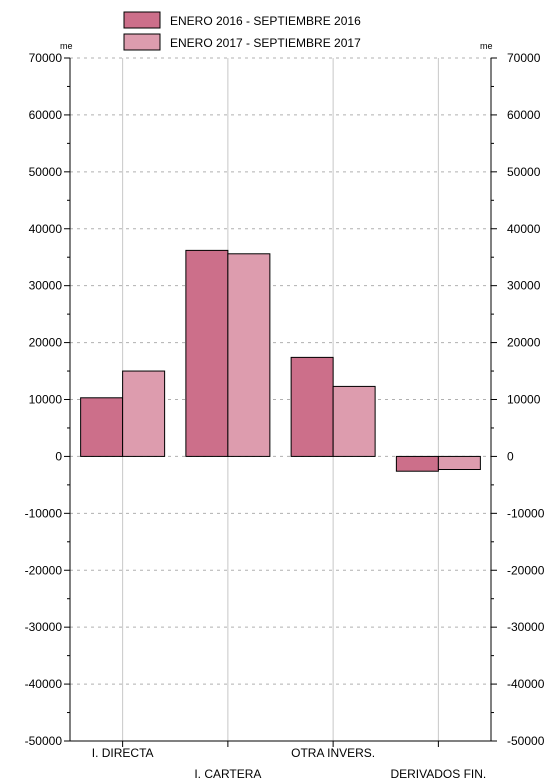  I want to click on y-tick-label-left: -20000, so click(44, 570).